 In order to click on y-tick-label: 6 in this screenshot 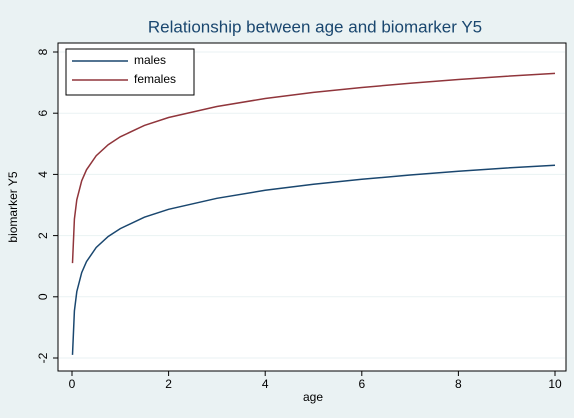, I will do `click(43, 113)`.